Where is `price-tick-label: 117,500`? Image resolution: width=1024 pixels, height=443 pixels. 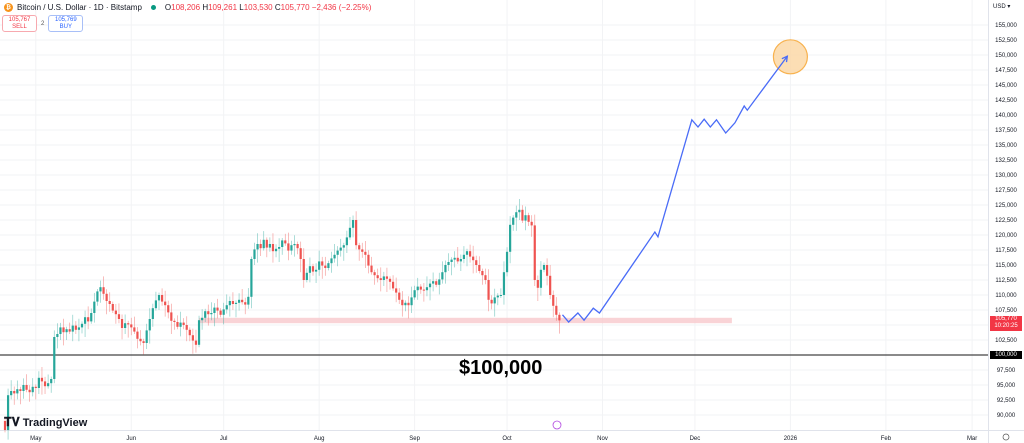 price-tick-label: 117,500 is located at coordinates (1006, 251).